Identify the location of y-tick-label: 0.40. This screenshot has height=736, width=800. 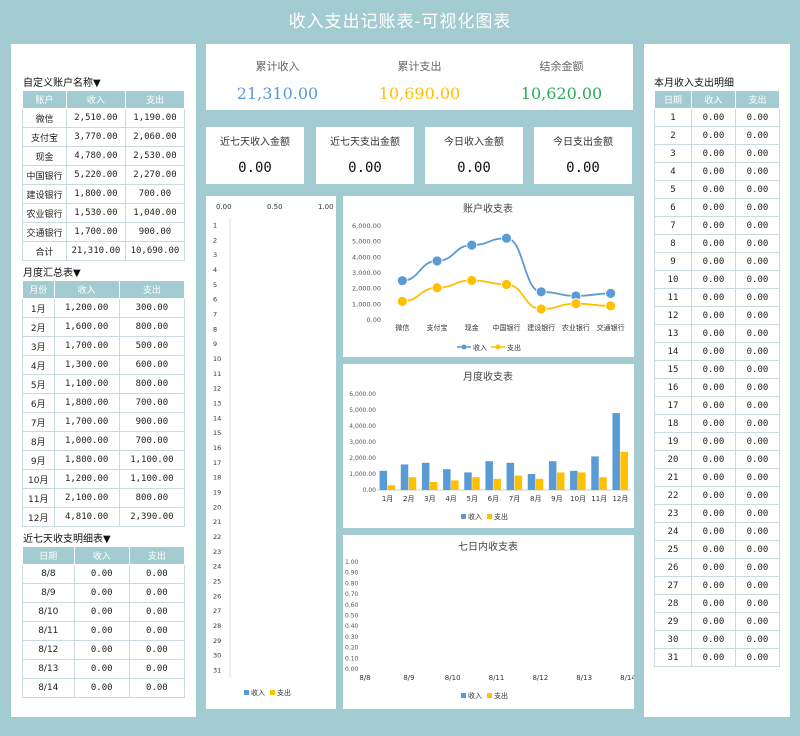
(352, 626).